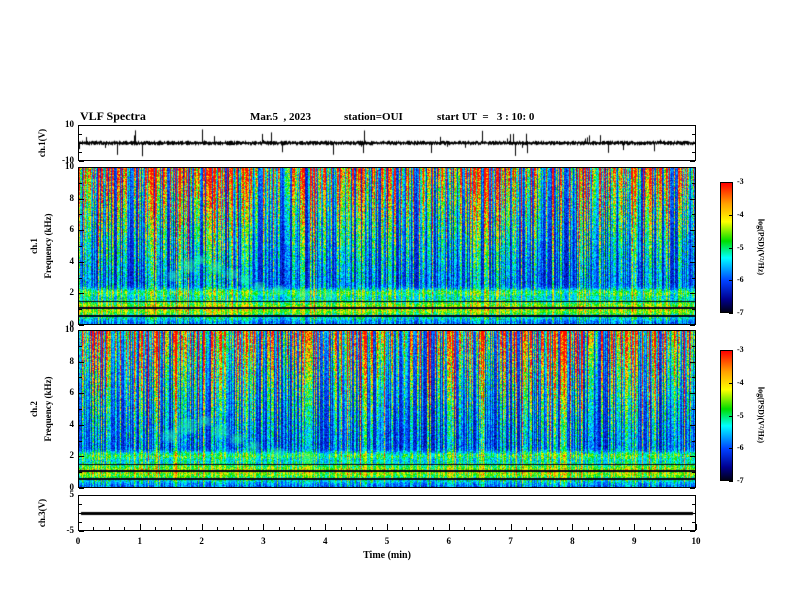 The image size is (792, 612). I want to click on ch1-waveform-panel, so click(387, 143).